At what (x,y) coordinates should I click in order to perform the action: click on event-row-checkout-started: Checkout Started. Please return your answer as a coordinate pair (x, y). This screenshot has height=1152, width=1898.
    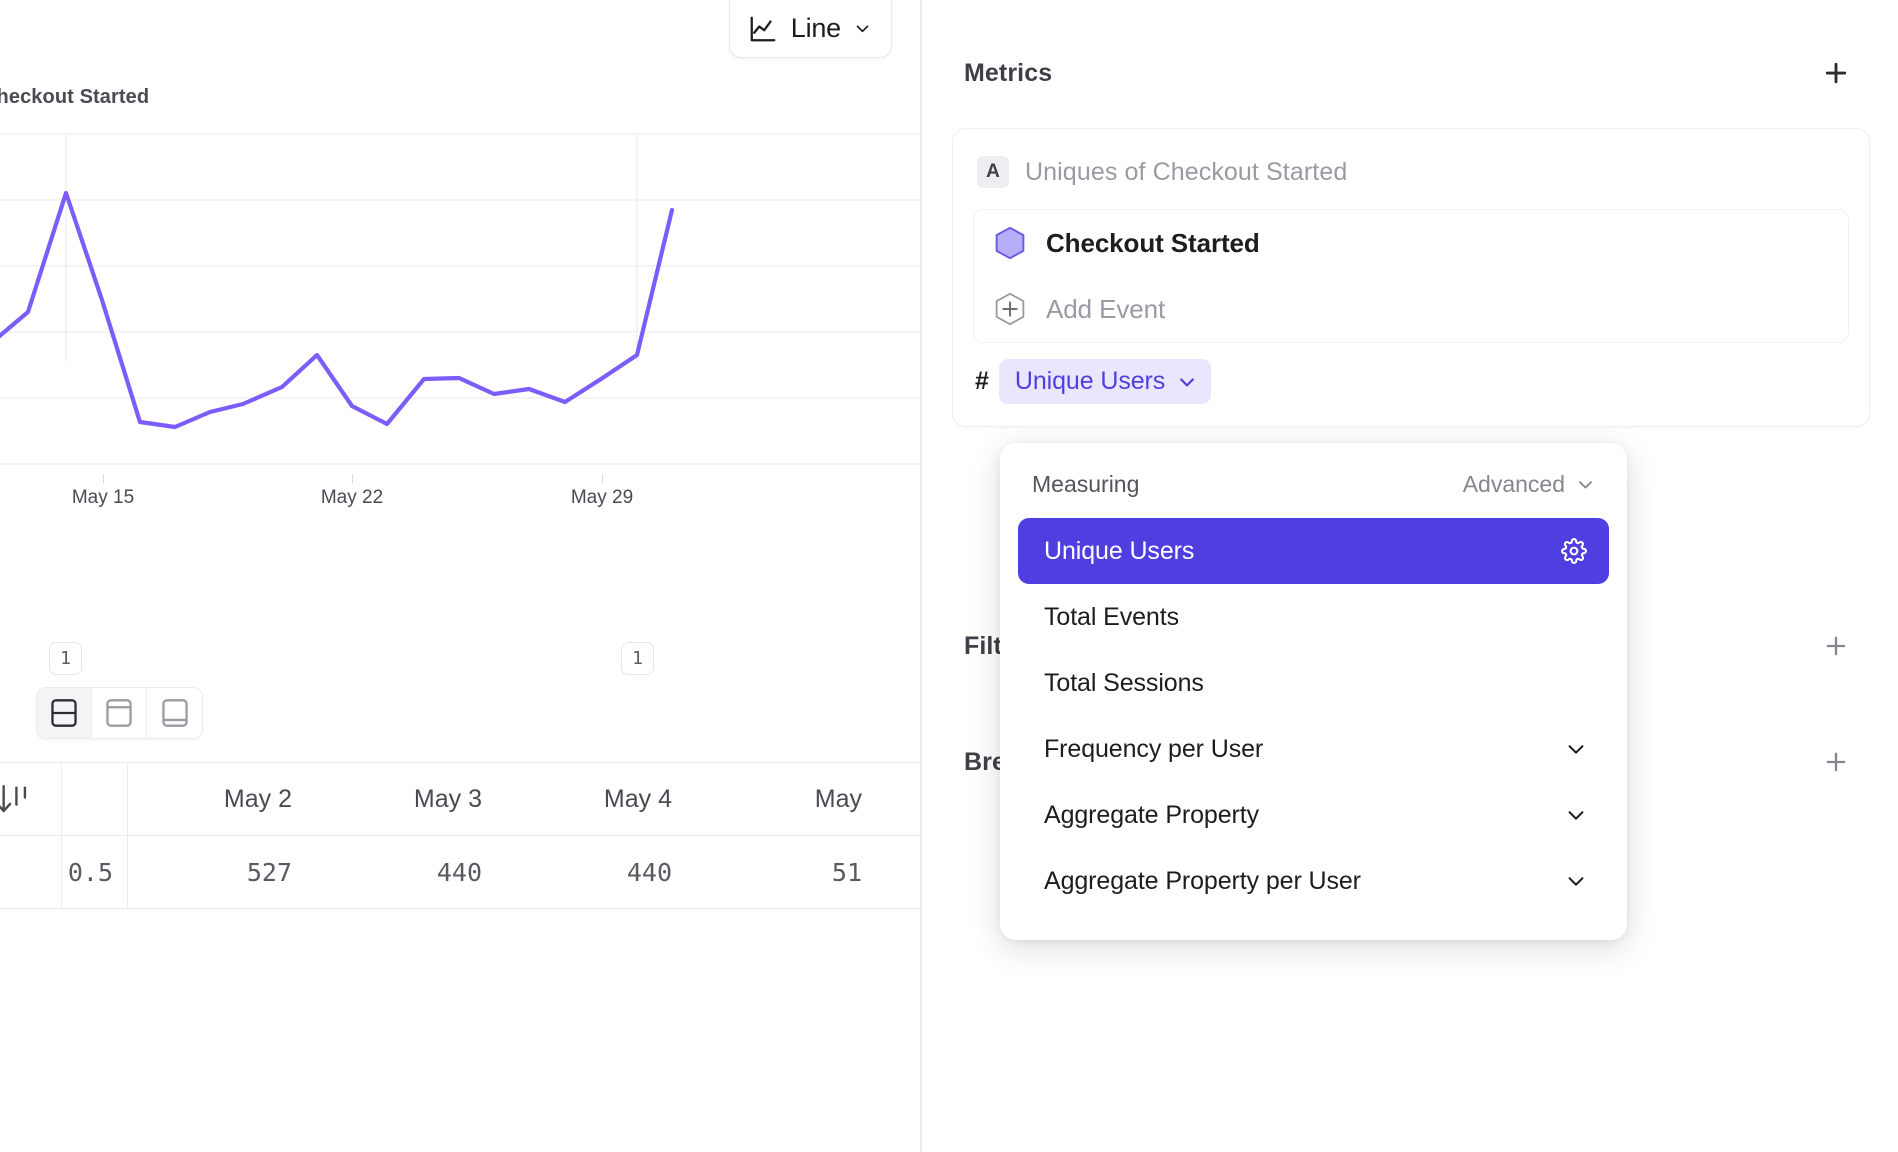
    Looking at the image, I should click on (1411, 243).